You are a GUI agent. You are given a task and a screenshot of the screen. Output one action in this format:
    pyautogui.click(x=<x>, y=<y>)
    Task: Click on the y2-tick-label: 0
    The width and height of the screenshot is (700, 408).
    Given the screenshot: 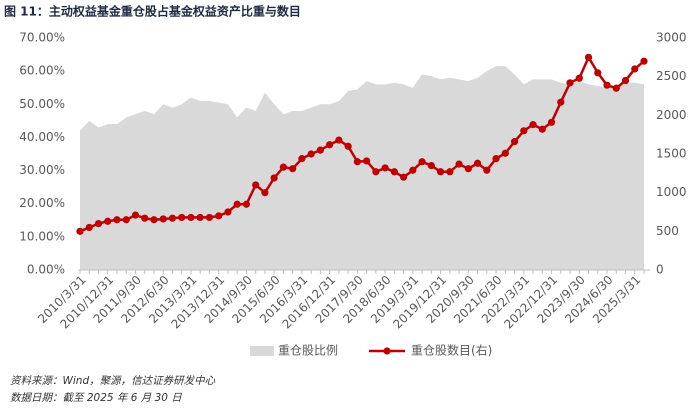 What is the action you would take?
    pyautogui.click(x=660, y=270)
    